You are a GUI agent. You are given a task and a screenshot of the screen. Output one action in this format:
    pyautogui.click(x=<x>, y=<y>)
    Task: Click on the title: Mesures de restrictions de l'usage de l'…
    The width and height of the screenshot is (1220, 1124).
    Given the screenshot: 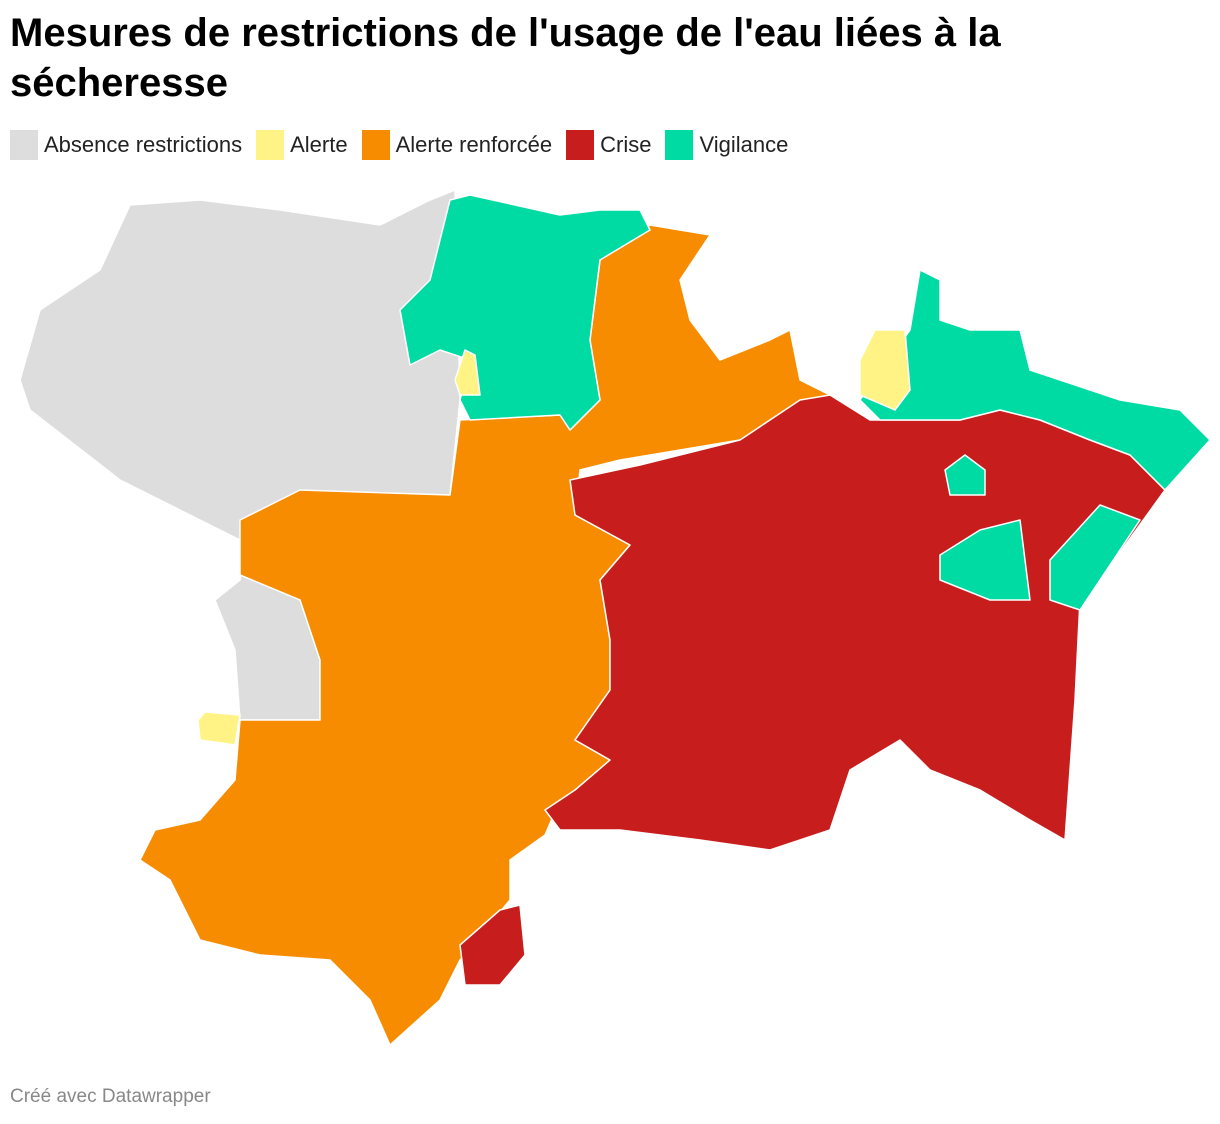 What is the action you would take?
    pyautogui.click(x=505, y=58)
    